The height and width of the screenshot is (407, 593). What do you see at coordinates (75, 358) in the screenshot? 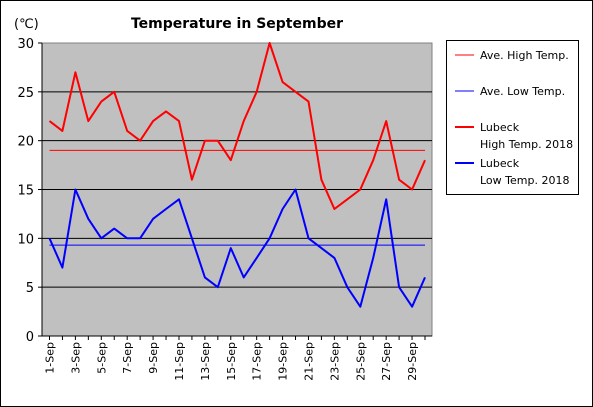
I see `x-tick-label: 3-Sep` at bounding box center [75, 358].